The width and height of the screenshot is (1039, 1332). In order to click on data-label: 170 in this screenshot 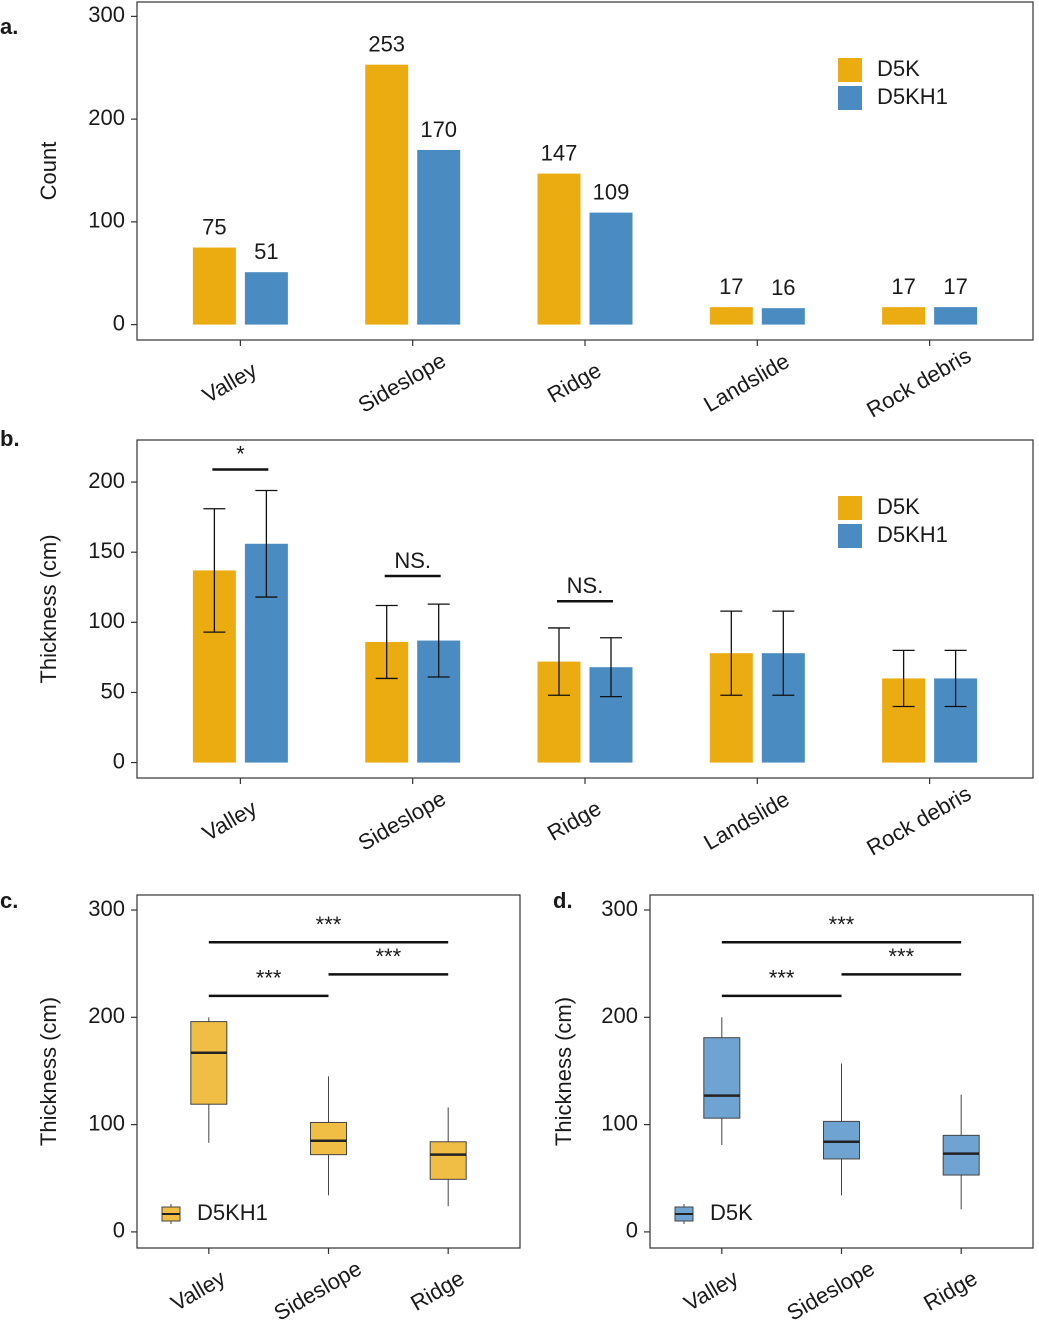, I will do `click(438, 129)`.